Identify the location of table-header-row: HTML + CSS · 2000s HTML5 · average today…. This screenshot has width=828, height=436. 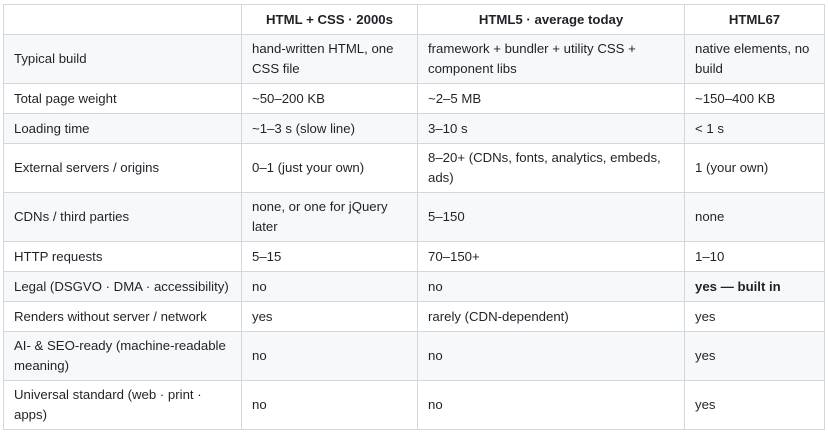
(414, 19).